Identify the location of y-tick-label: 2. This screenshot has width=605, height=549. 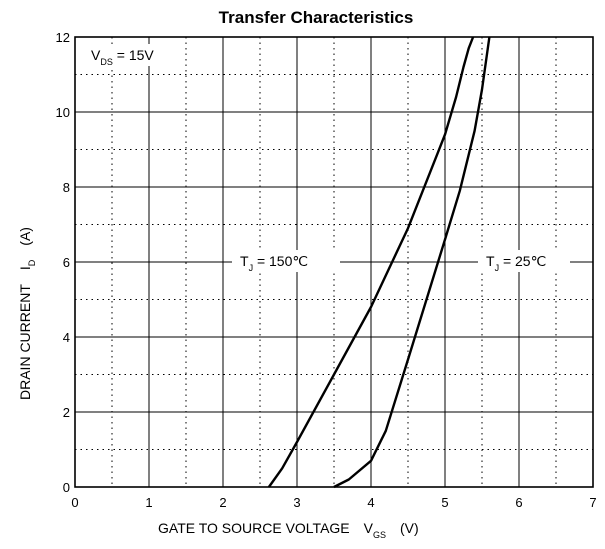
(66, 412).